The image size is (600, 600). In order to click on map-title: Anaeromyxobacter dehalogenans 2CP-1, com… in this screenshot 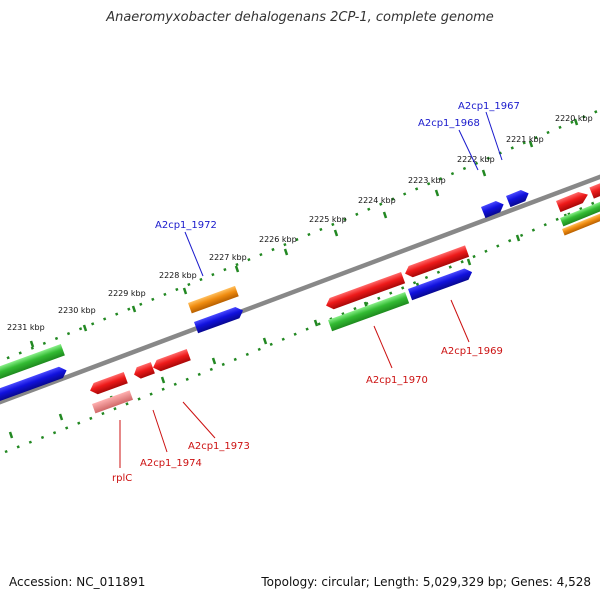, I will do `click(300, 17)`.